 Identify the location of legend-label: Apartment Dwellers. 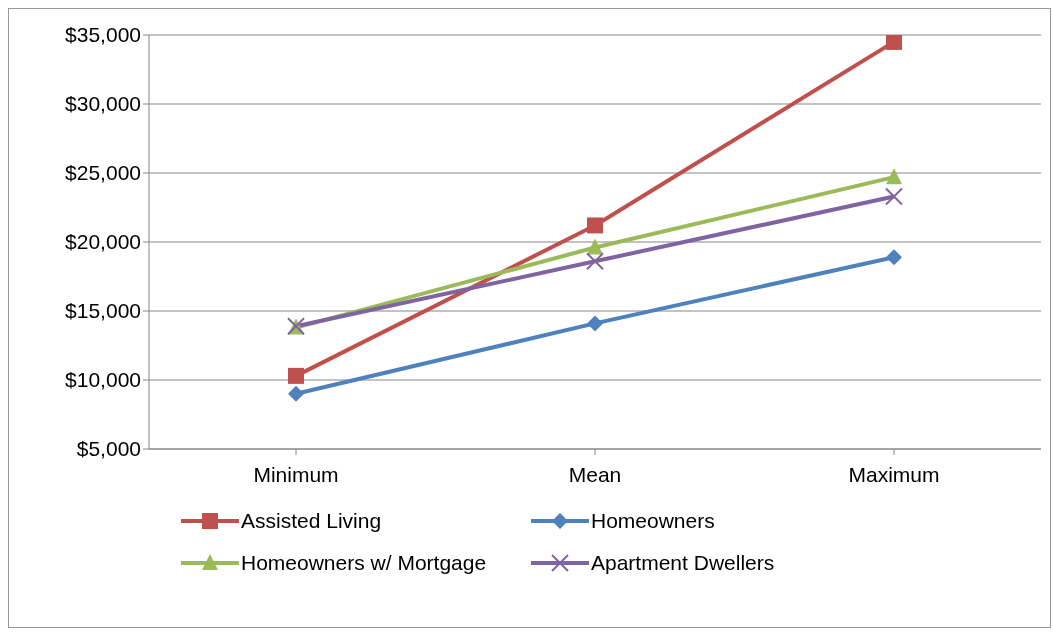
(683, 563).